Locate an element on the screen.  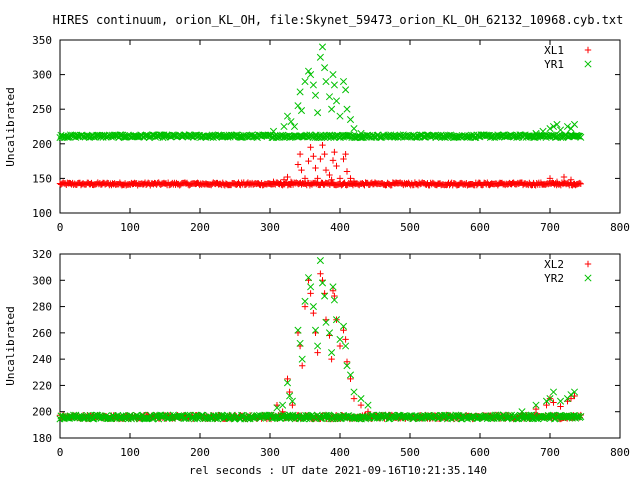
x-tick-label: 400 is located at coordinates (340, 452).